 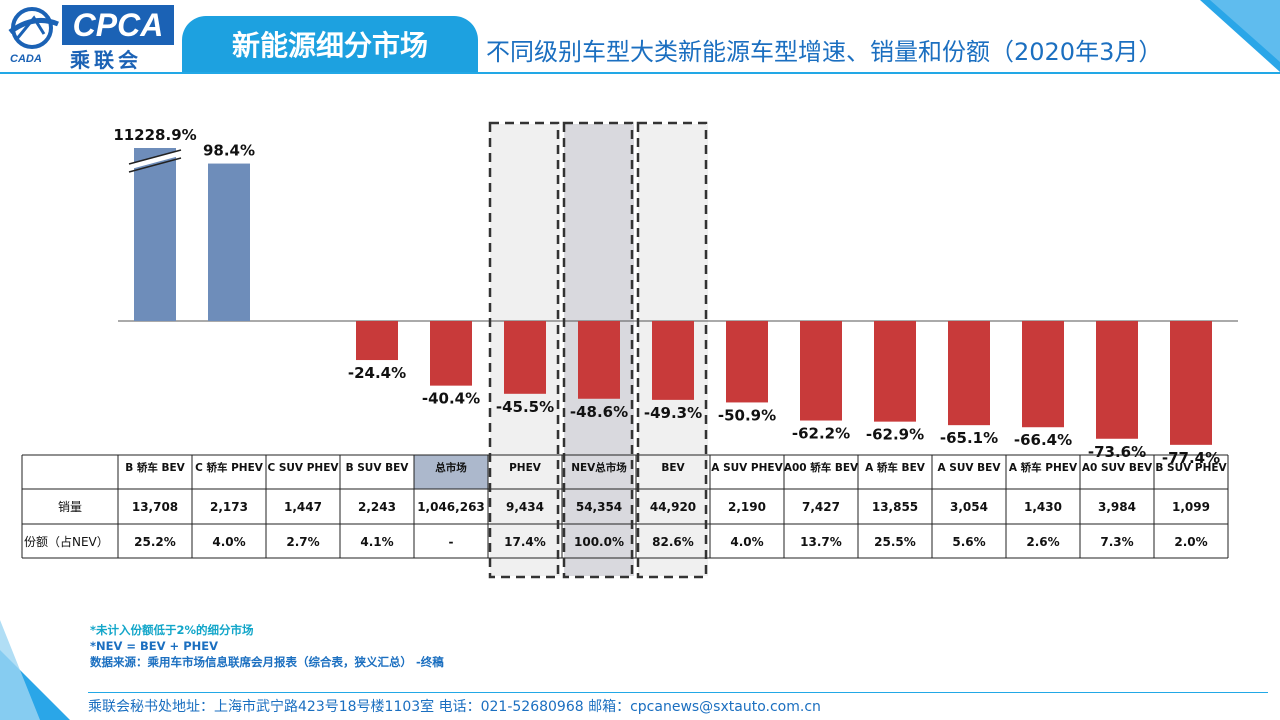 What do you see at coordinates (895, 467) in the screenshot?
I see `table-header-cell: A 轿车 BEV` at bounding box center [895, 467].